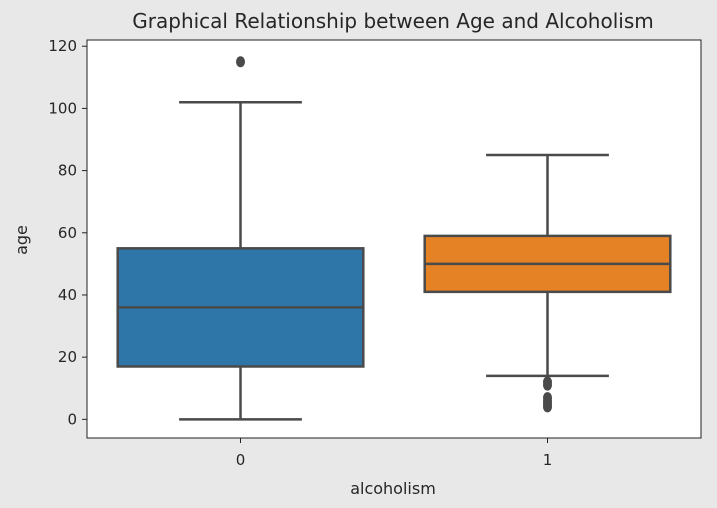 Image resolution: width=717 pixels, height=508 pixels. I want to click on y-axis: 0 20 40 60 80 100 120, so click(67, 232).